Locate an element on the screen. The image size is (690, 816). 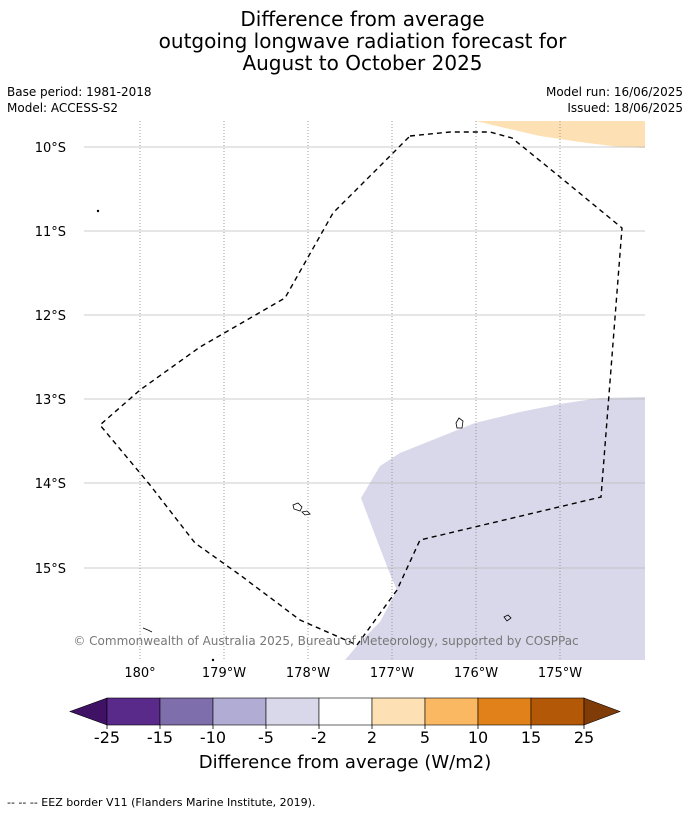
colorbar-tick-label: 15 is located at coordinates (531, 737).